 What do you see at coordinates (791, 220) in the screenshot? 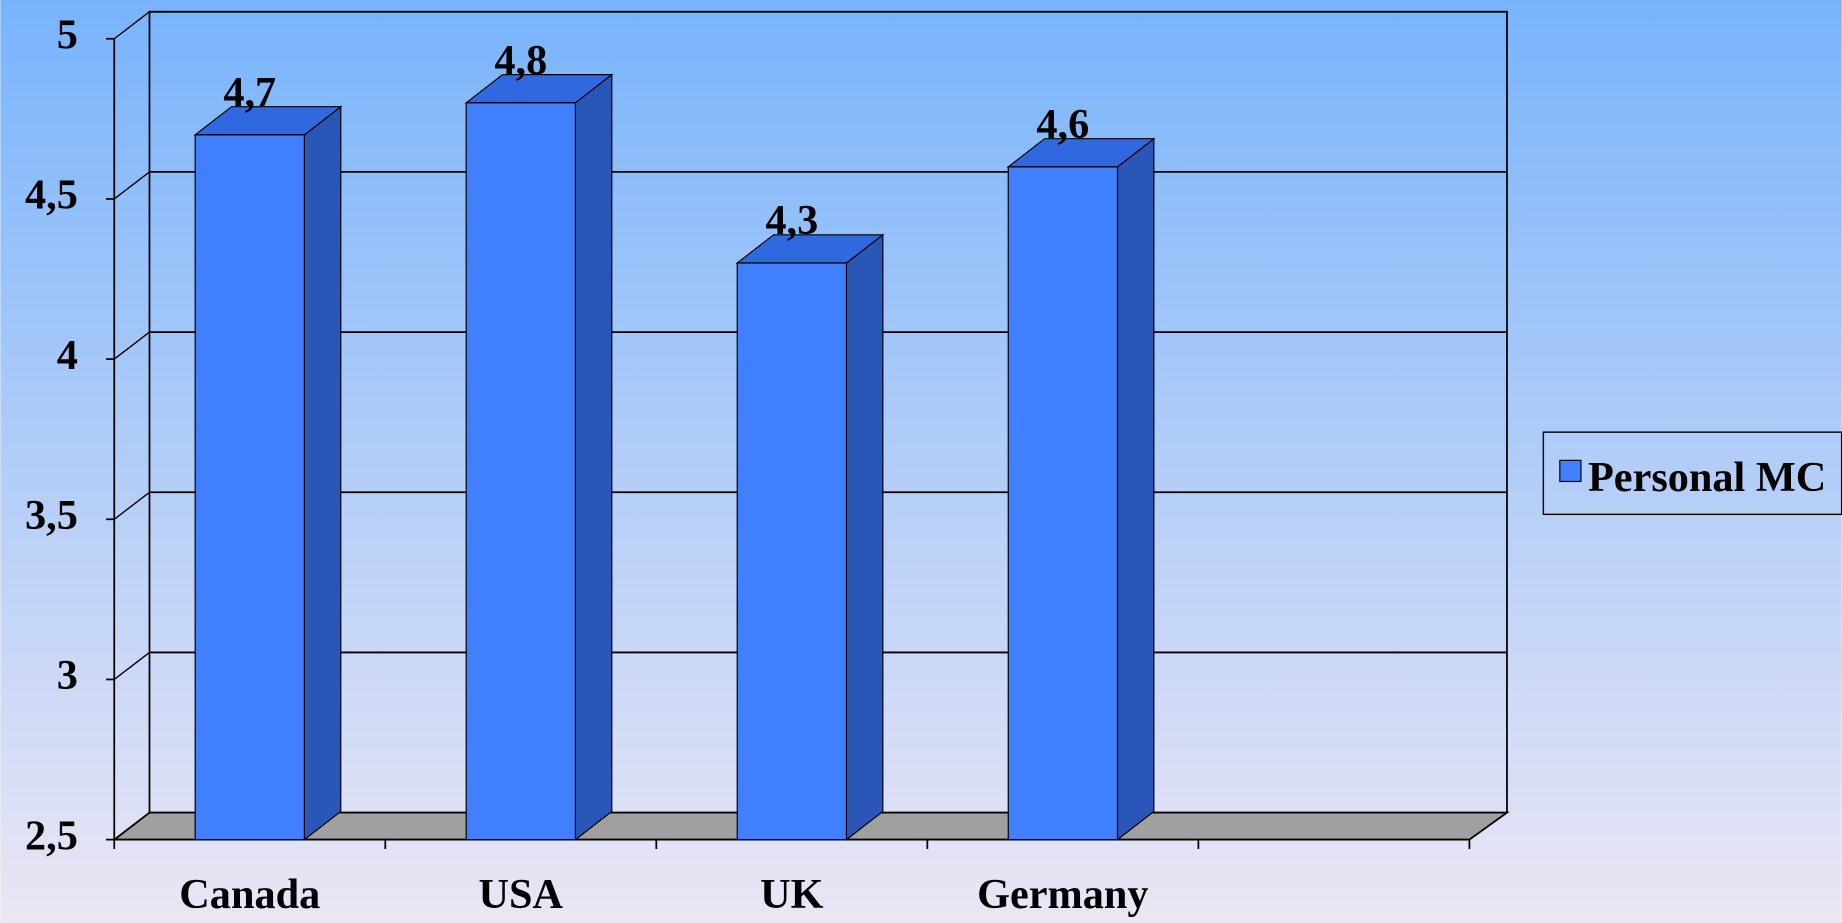
I see `value-label: 4,3` at bounding box center [791, 220].